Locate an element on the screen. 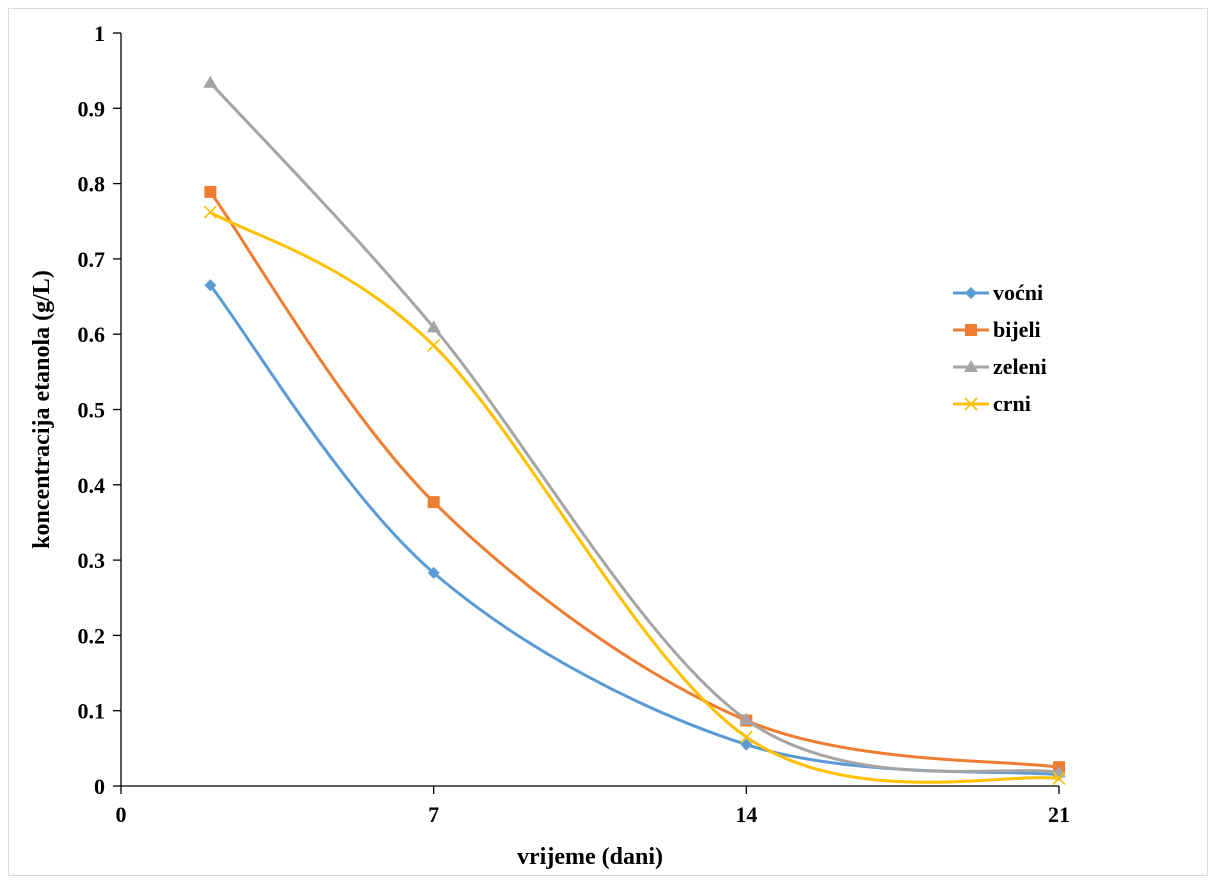  y-tick-label: 0.5 is located at coordinates (92, 410).